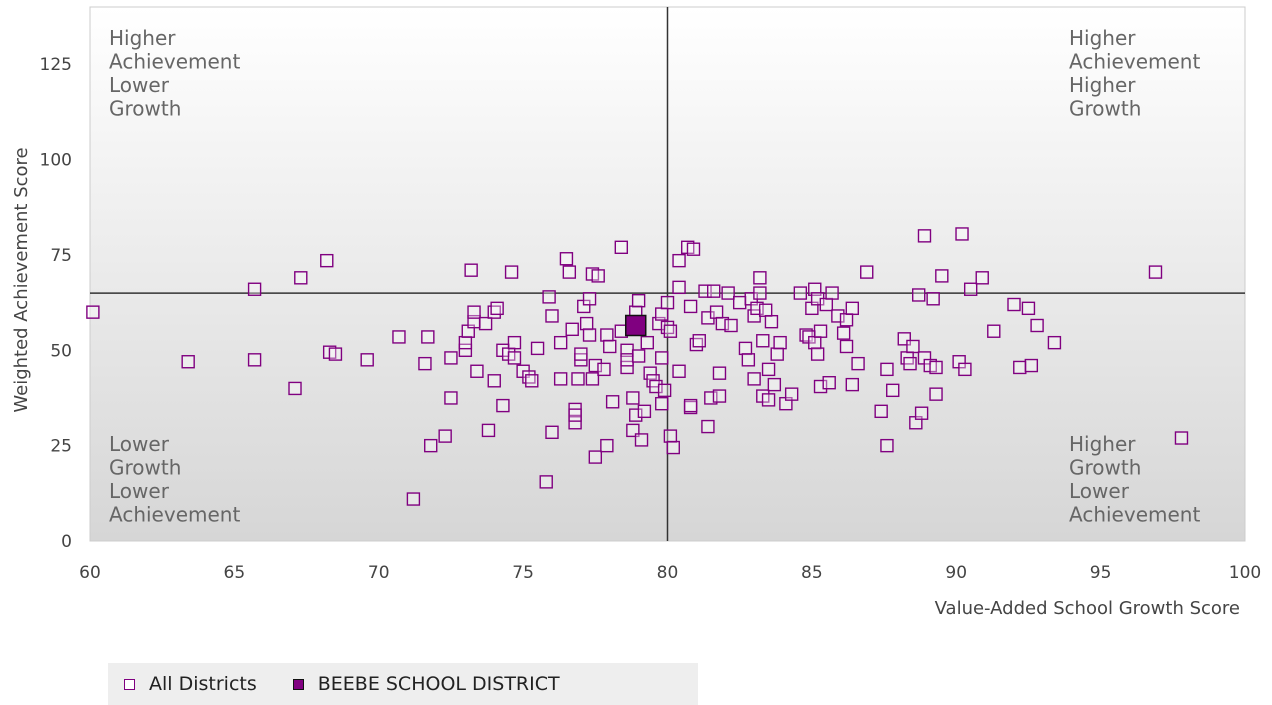 The image size is (1272, 705). What do you see at coordinates (426, 684) in the screenshot?
I see `legend-item-beebe: BEEBE SCHOOL DISTRICT` at bounding box center [426, 684].